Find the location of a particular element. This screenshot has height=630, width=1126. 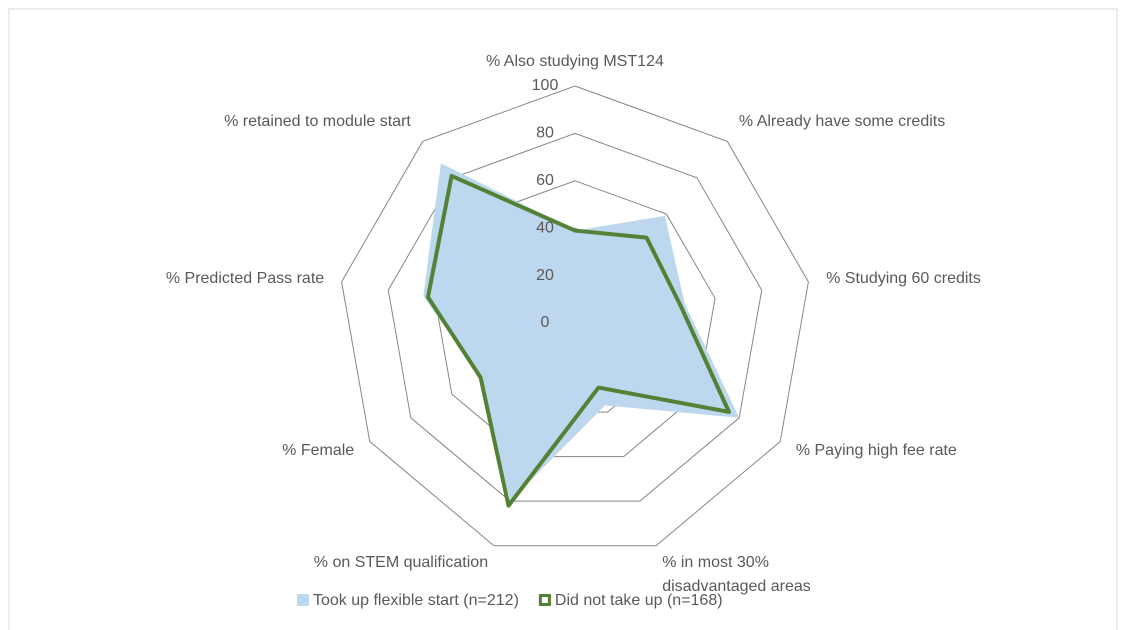

r-tick-label: 40 is located at coordinates (545, 227).